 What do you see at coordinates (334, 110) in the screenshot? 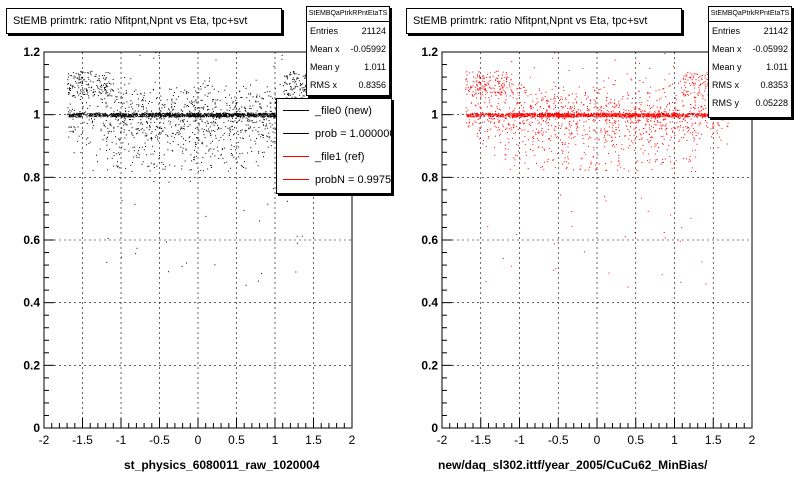
I see `legend-entry-file0: _file0 (new)` at bounding box center [334, 110].